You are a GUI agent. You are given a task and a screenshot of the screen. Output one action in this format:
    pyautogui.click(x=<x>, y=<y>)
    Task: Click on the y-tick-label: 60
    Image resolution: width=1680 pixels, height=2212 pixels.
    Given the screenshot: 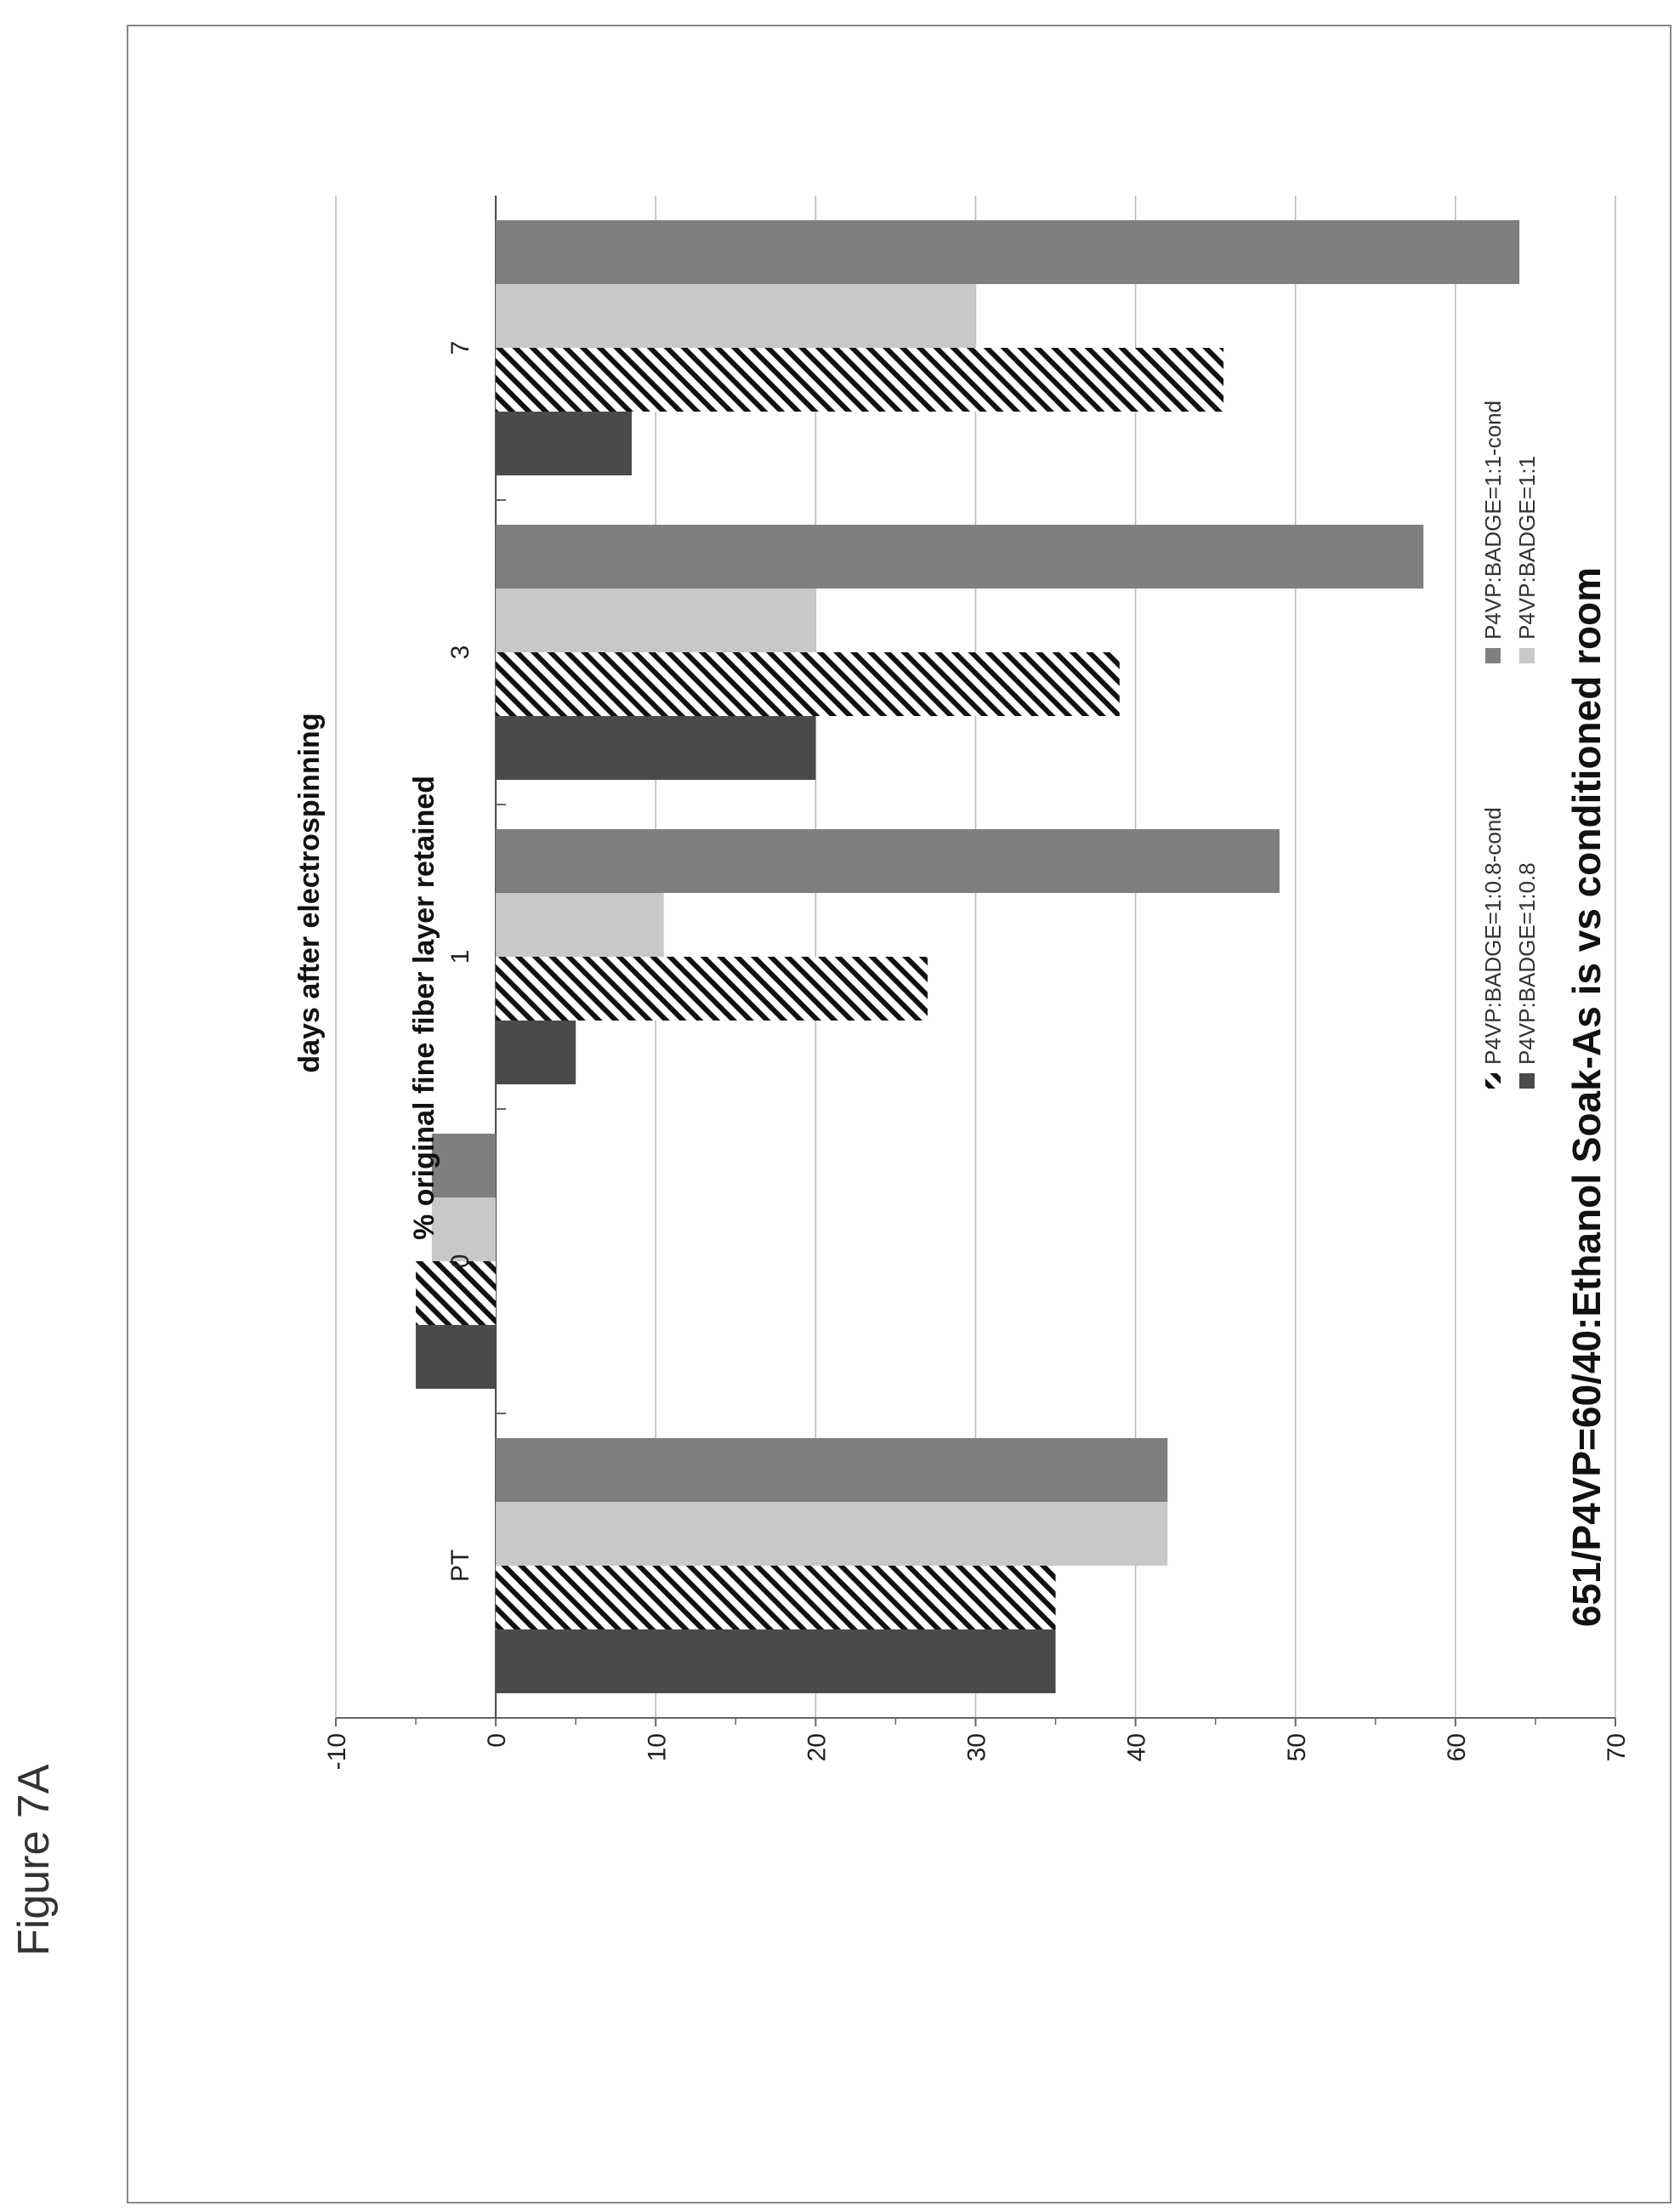 What is the action you would take?
    pyautogui.click(x=1457, y=1747)
    